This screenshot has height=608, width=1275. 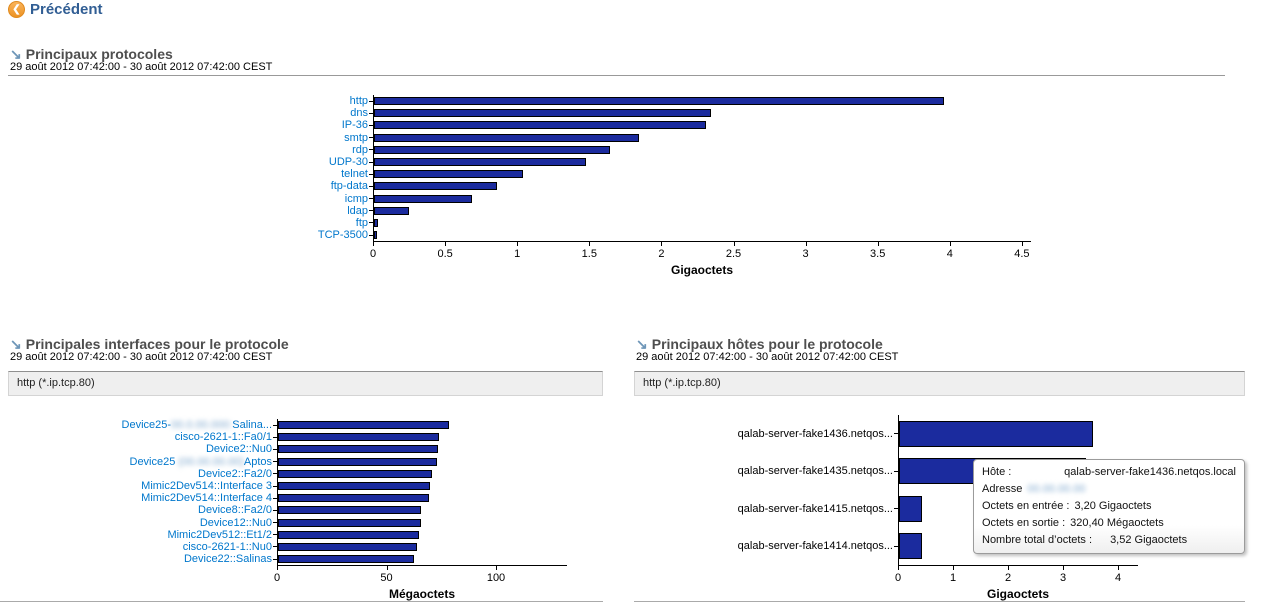 What do you see at coordinates (1022, 254) in the screenshot?
I see `x-tick-label: 4.5` at bounding box center [1022, 254].